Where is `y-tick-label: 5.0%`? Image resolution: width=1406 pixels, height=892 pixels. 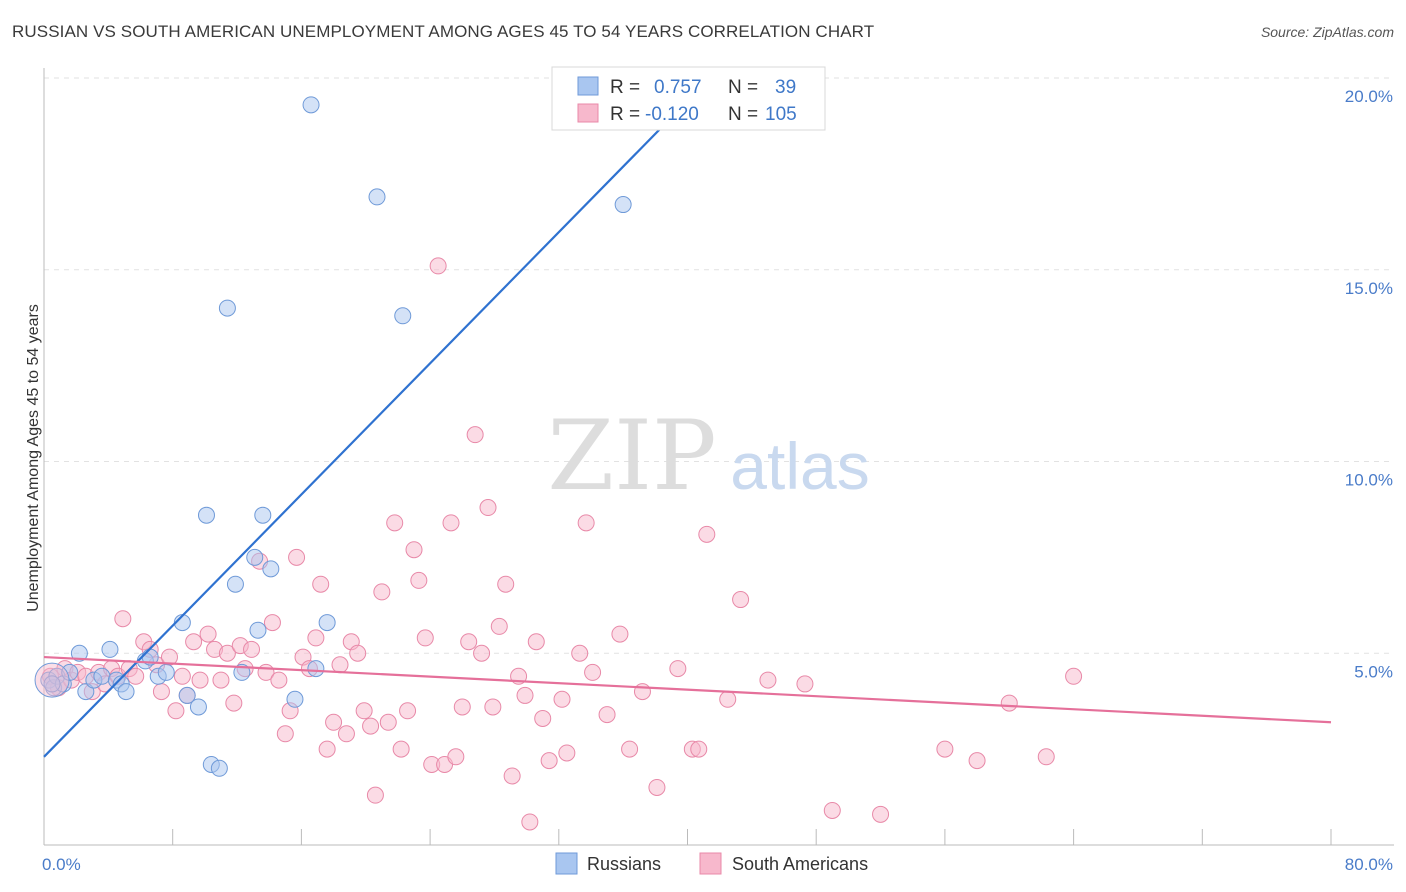 y-tick-label: 5.0% is located at coordinates (1373, 671).